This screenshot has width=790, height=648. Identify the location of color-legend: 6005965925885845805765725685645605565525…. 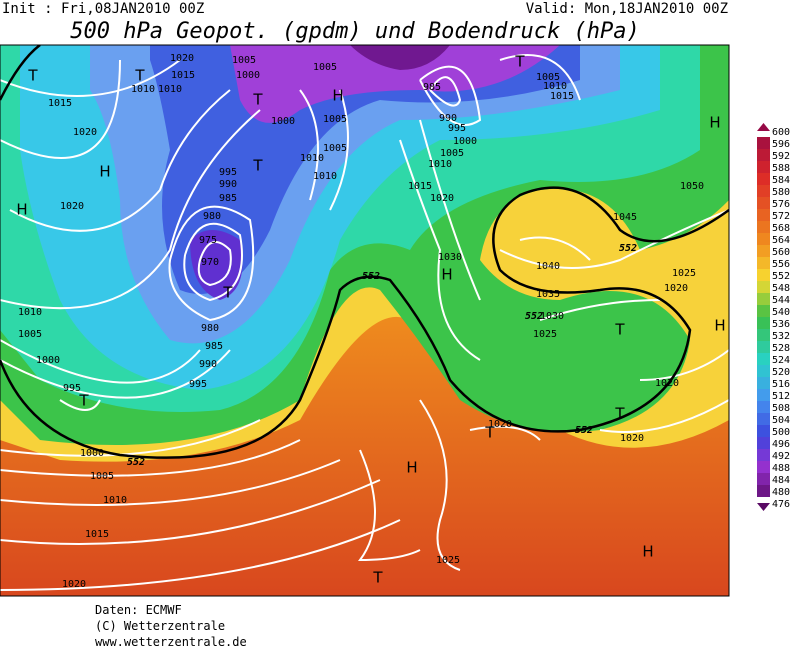
(773, 317).